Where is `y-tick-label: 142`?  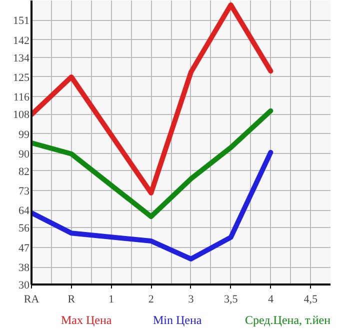 y-tick-label: 142 is located at coordinates (21, 40).